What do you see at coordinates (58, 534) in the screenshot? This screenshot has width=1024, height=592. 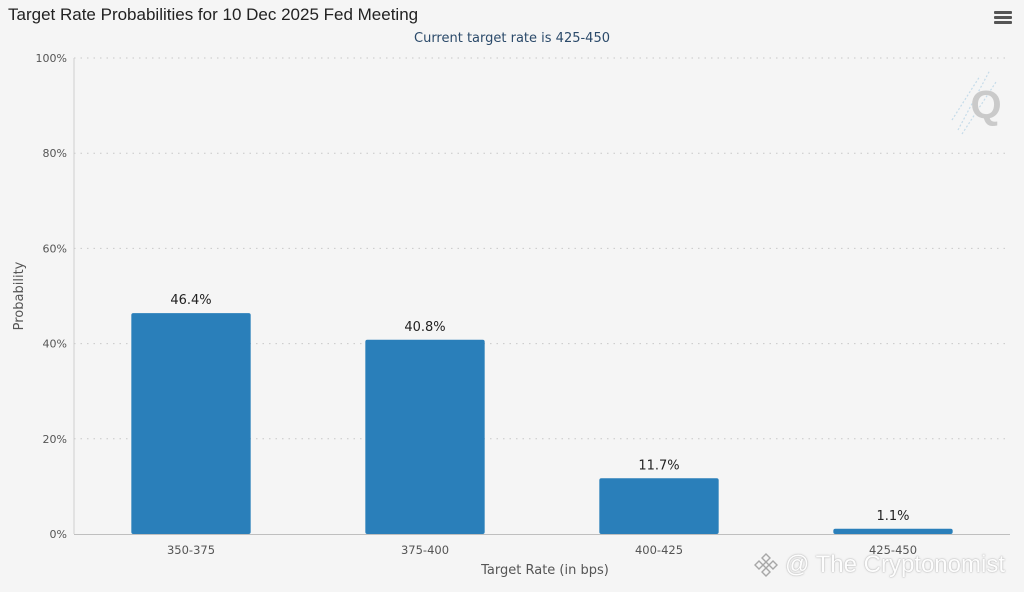 I see `y-tick-label: 0%` at bounding box center [58, 534].